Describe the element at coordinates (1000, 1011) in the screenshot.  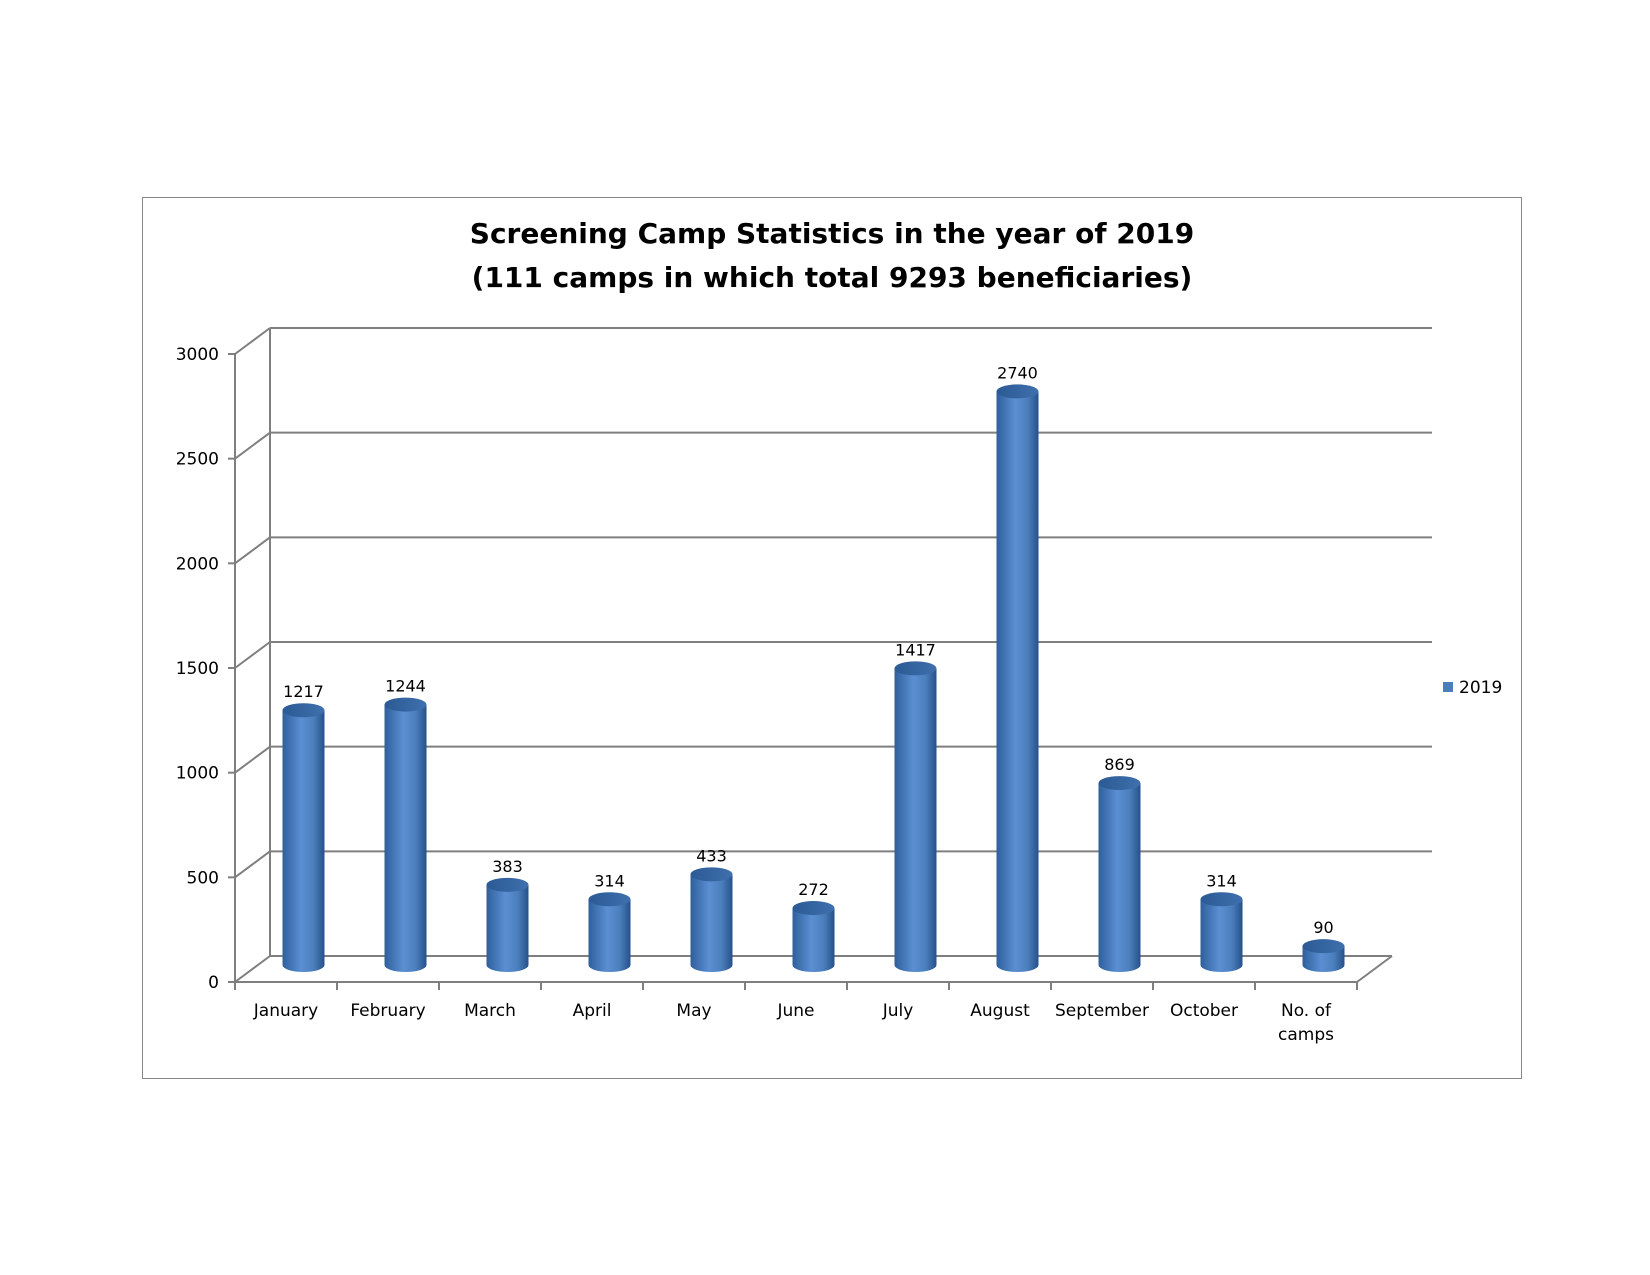
I see `x-tick-label: August` at that location.